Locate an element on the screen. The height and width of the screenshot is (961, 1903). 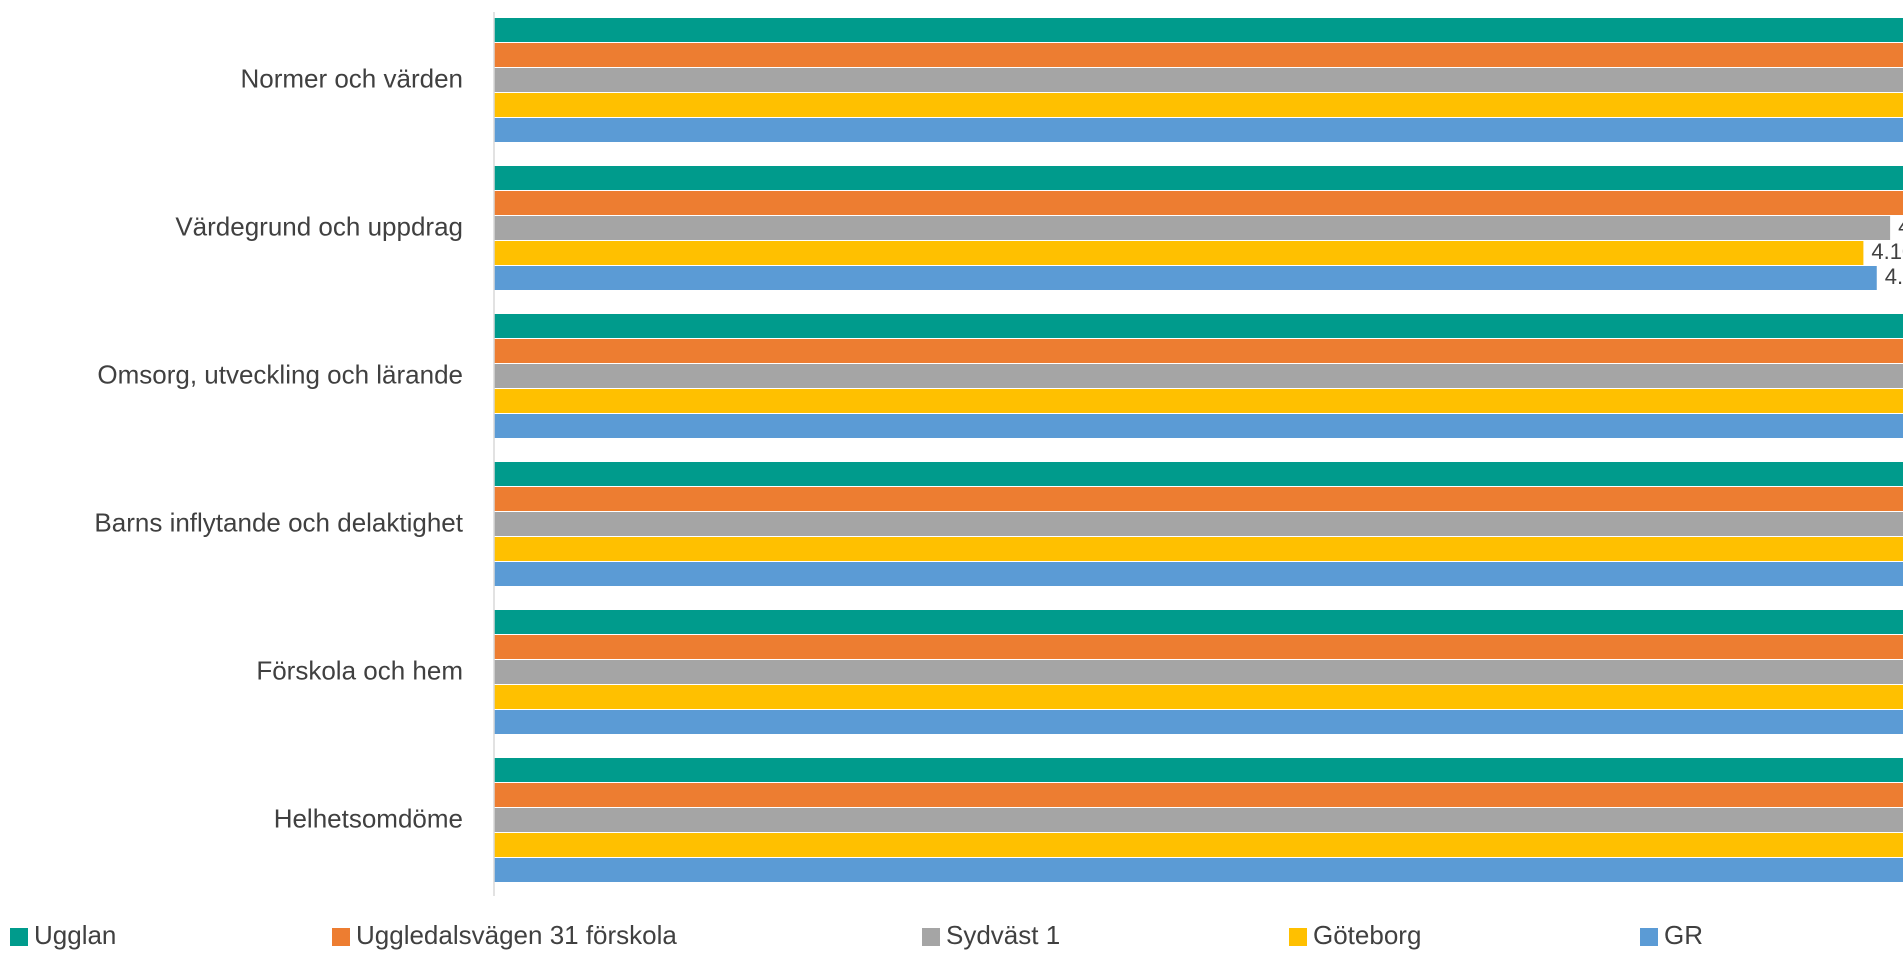
legend-item: GR is located at coordinates (1671, 935).